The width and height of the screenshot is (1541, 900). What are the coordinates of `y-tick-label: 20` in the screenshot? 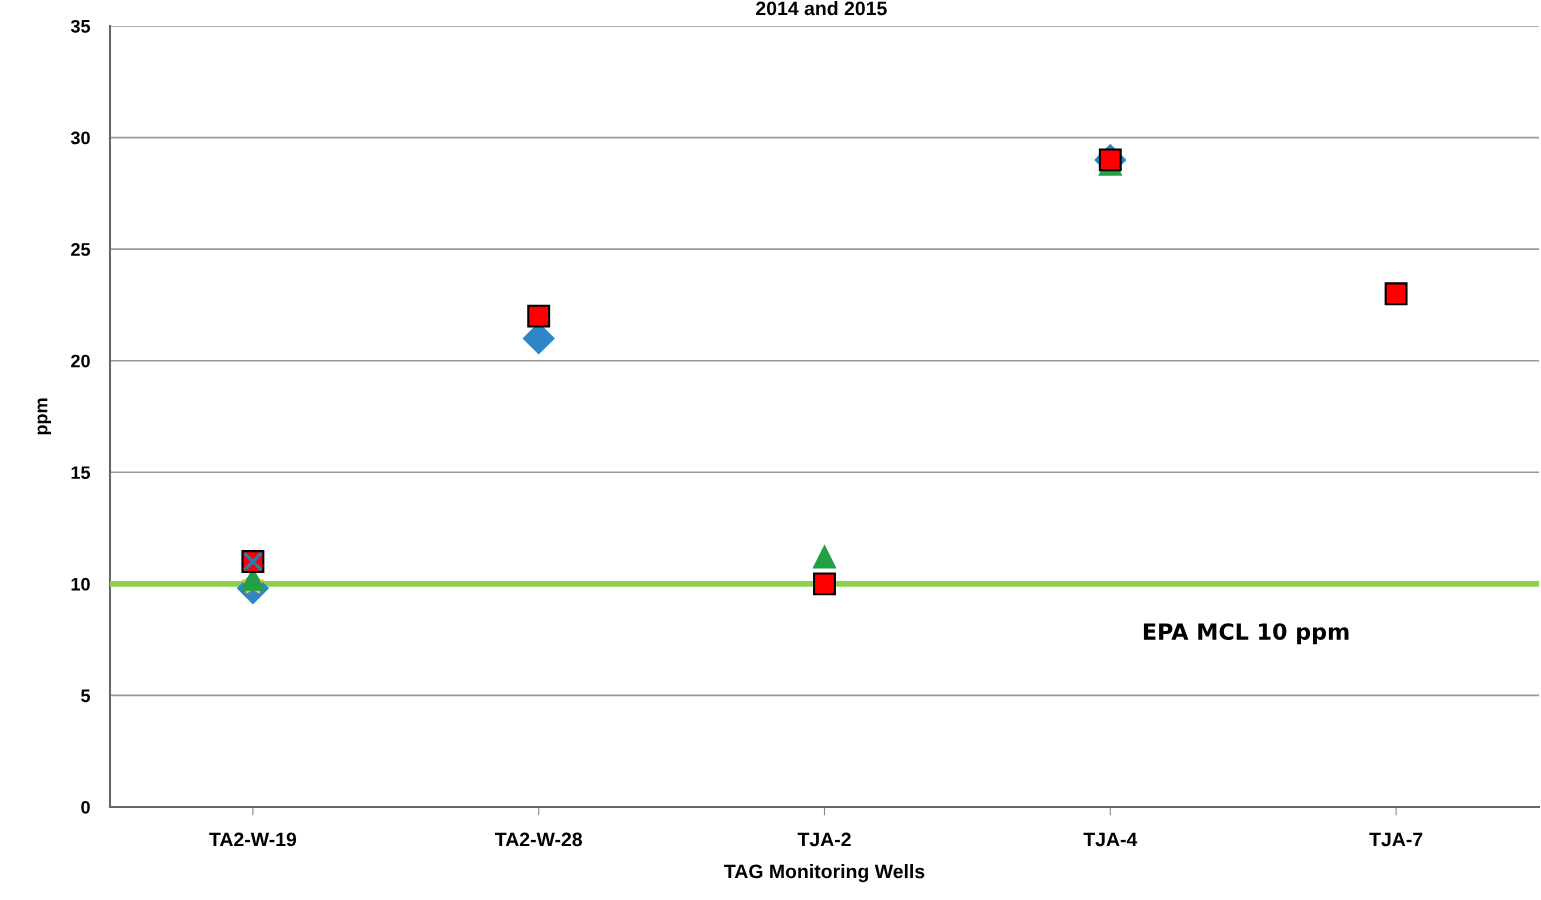 It's located at (80, 361).